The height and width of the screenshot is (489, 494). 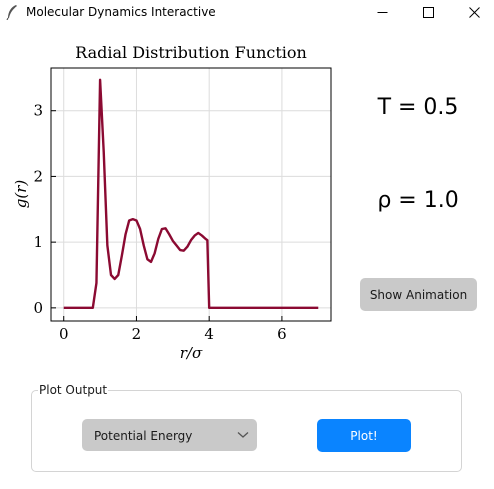 I want to click on y-axis-label: g(r), so click(x=21, y=194).